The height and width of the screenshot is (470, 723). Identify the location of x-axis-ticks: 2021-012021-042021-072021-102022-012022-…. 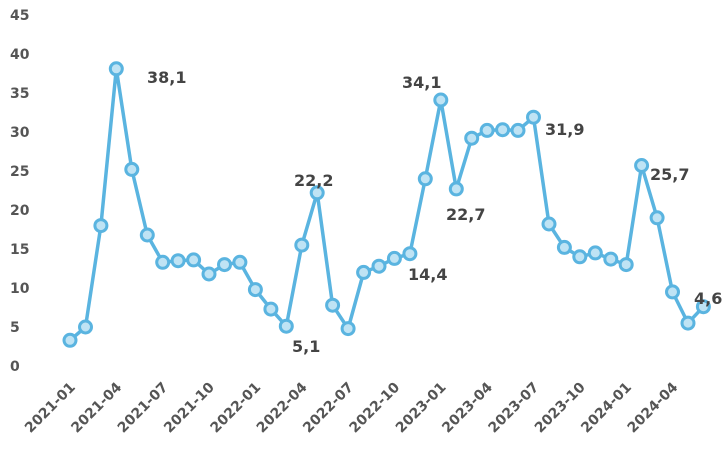
(351, 407).